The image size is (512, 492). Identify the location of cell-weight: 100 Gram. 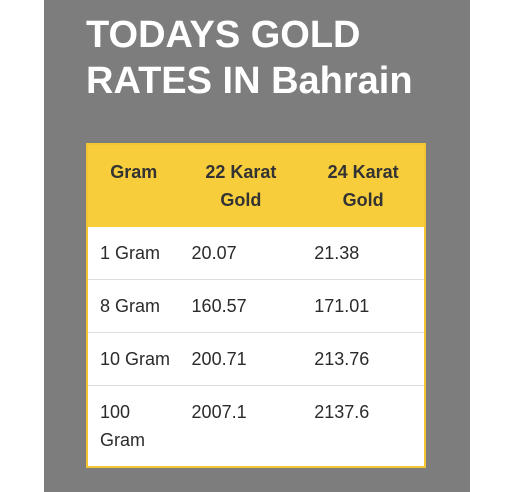
(133, 426).